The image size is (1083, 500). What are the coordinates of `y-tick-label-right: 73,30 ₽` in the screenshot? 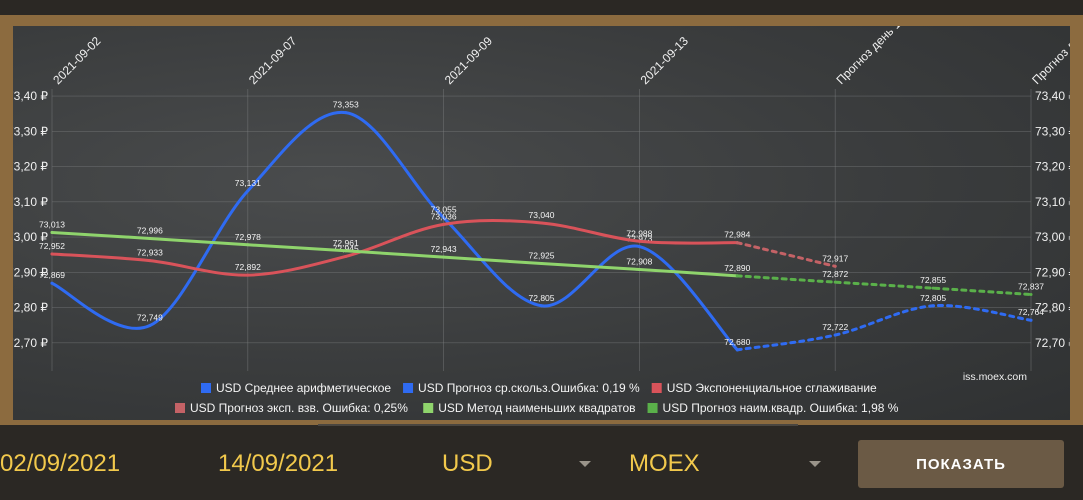 It's located at (1052, 131).